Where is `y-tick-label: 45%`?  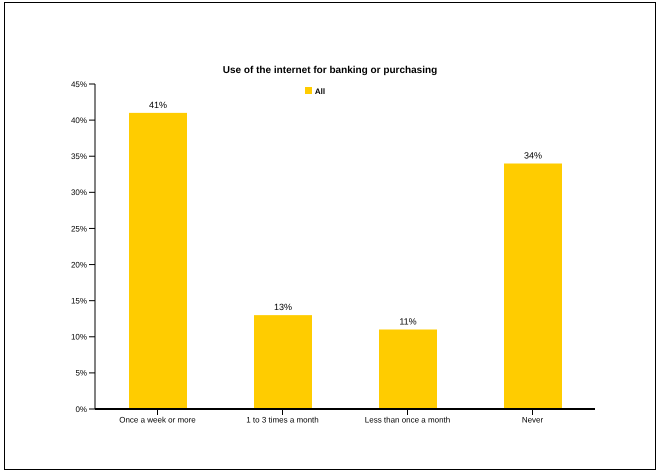
y-tick-label: 45% is located at coordinates (78, 84).